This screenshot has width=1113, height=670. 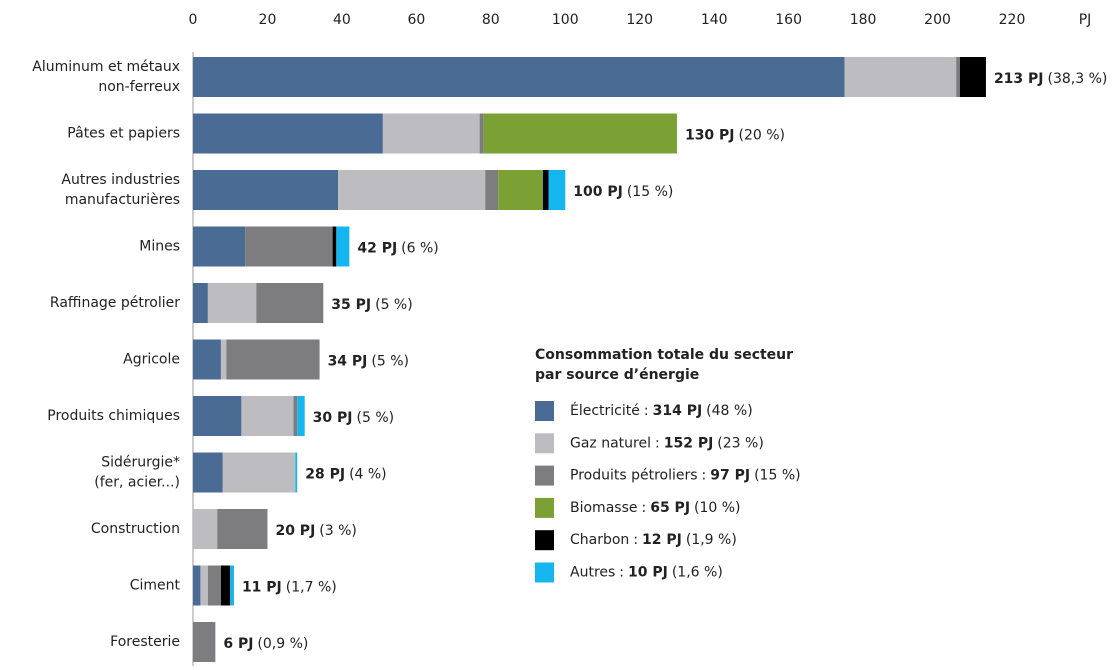 What do you see at coordinates (353, 418) in the screenshot?
I see `total-label: 30 PJ (5 %)` at bounding box center [353, 418].